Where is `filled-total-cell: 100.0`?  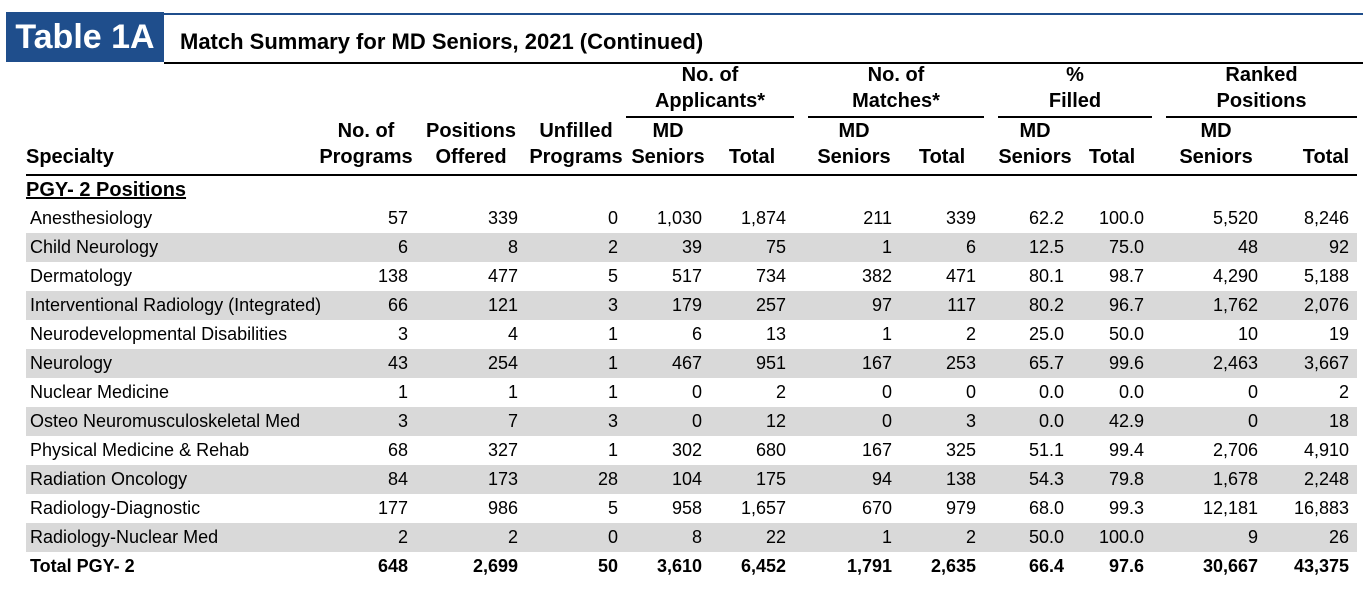 filled-total-cell: 100.0 is located at coordinates (1112, 537).